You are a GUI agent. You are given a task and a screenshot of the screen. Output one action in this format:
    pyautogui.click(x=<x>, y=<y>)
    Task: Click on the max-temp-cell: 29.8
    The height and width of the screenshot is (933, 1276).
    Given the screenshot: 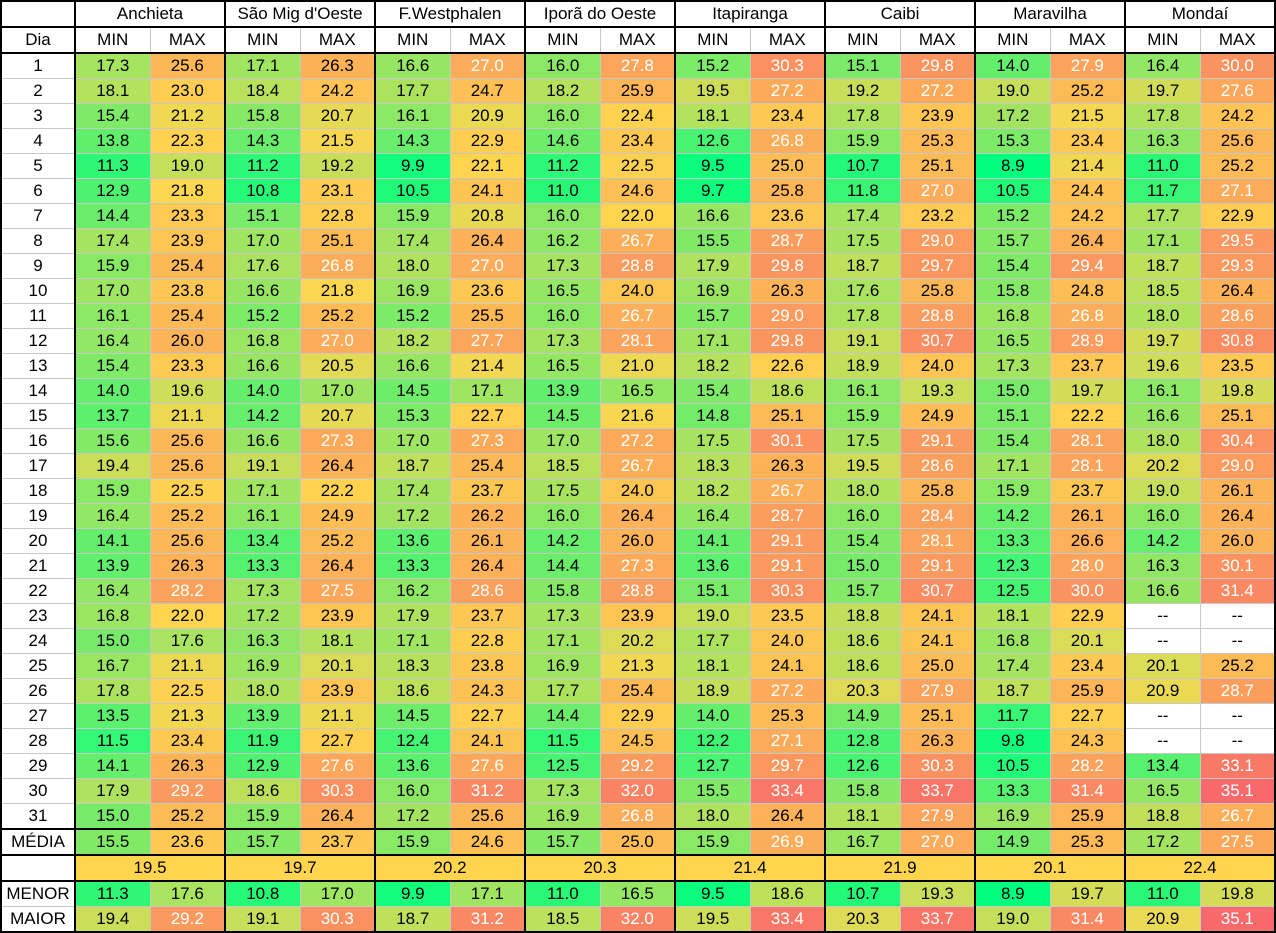 What is the action you would take?
    pyautogui.click(x=937, y=65)
    